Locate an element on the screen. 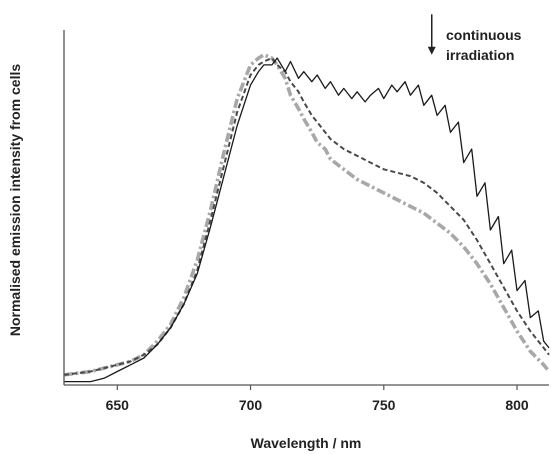 The width and height of the screenshot is (551, 454). x-tick-label-750: 750 is located at coordinates (384, 405).